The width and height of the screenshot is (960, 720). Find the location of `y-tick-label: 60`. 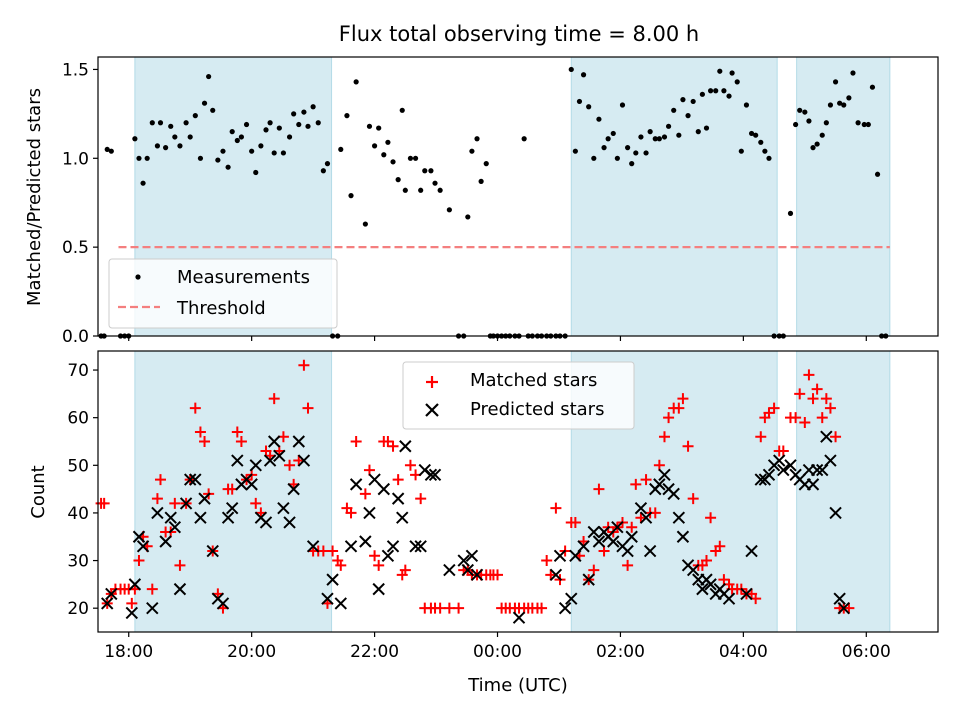

y-tick-label: 60 is located at coordinates (78, 419).